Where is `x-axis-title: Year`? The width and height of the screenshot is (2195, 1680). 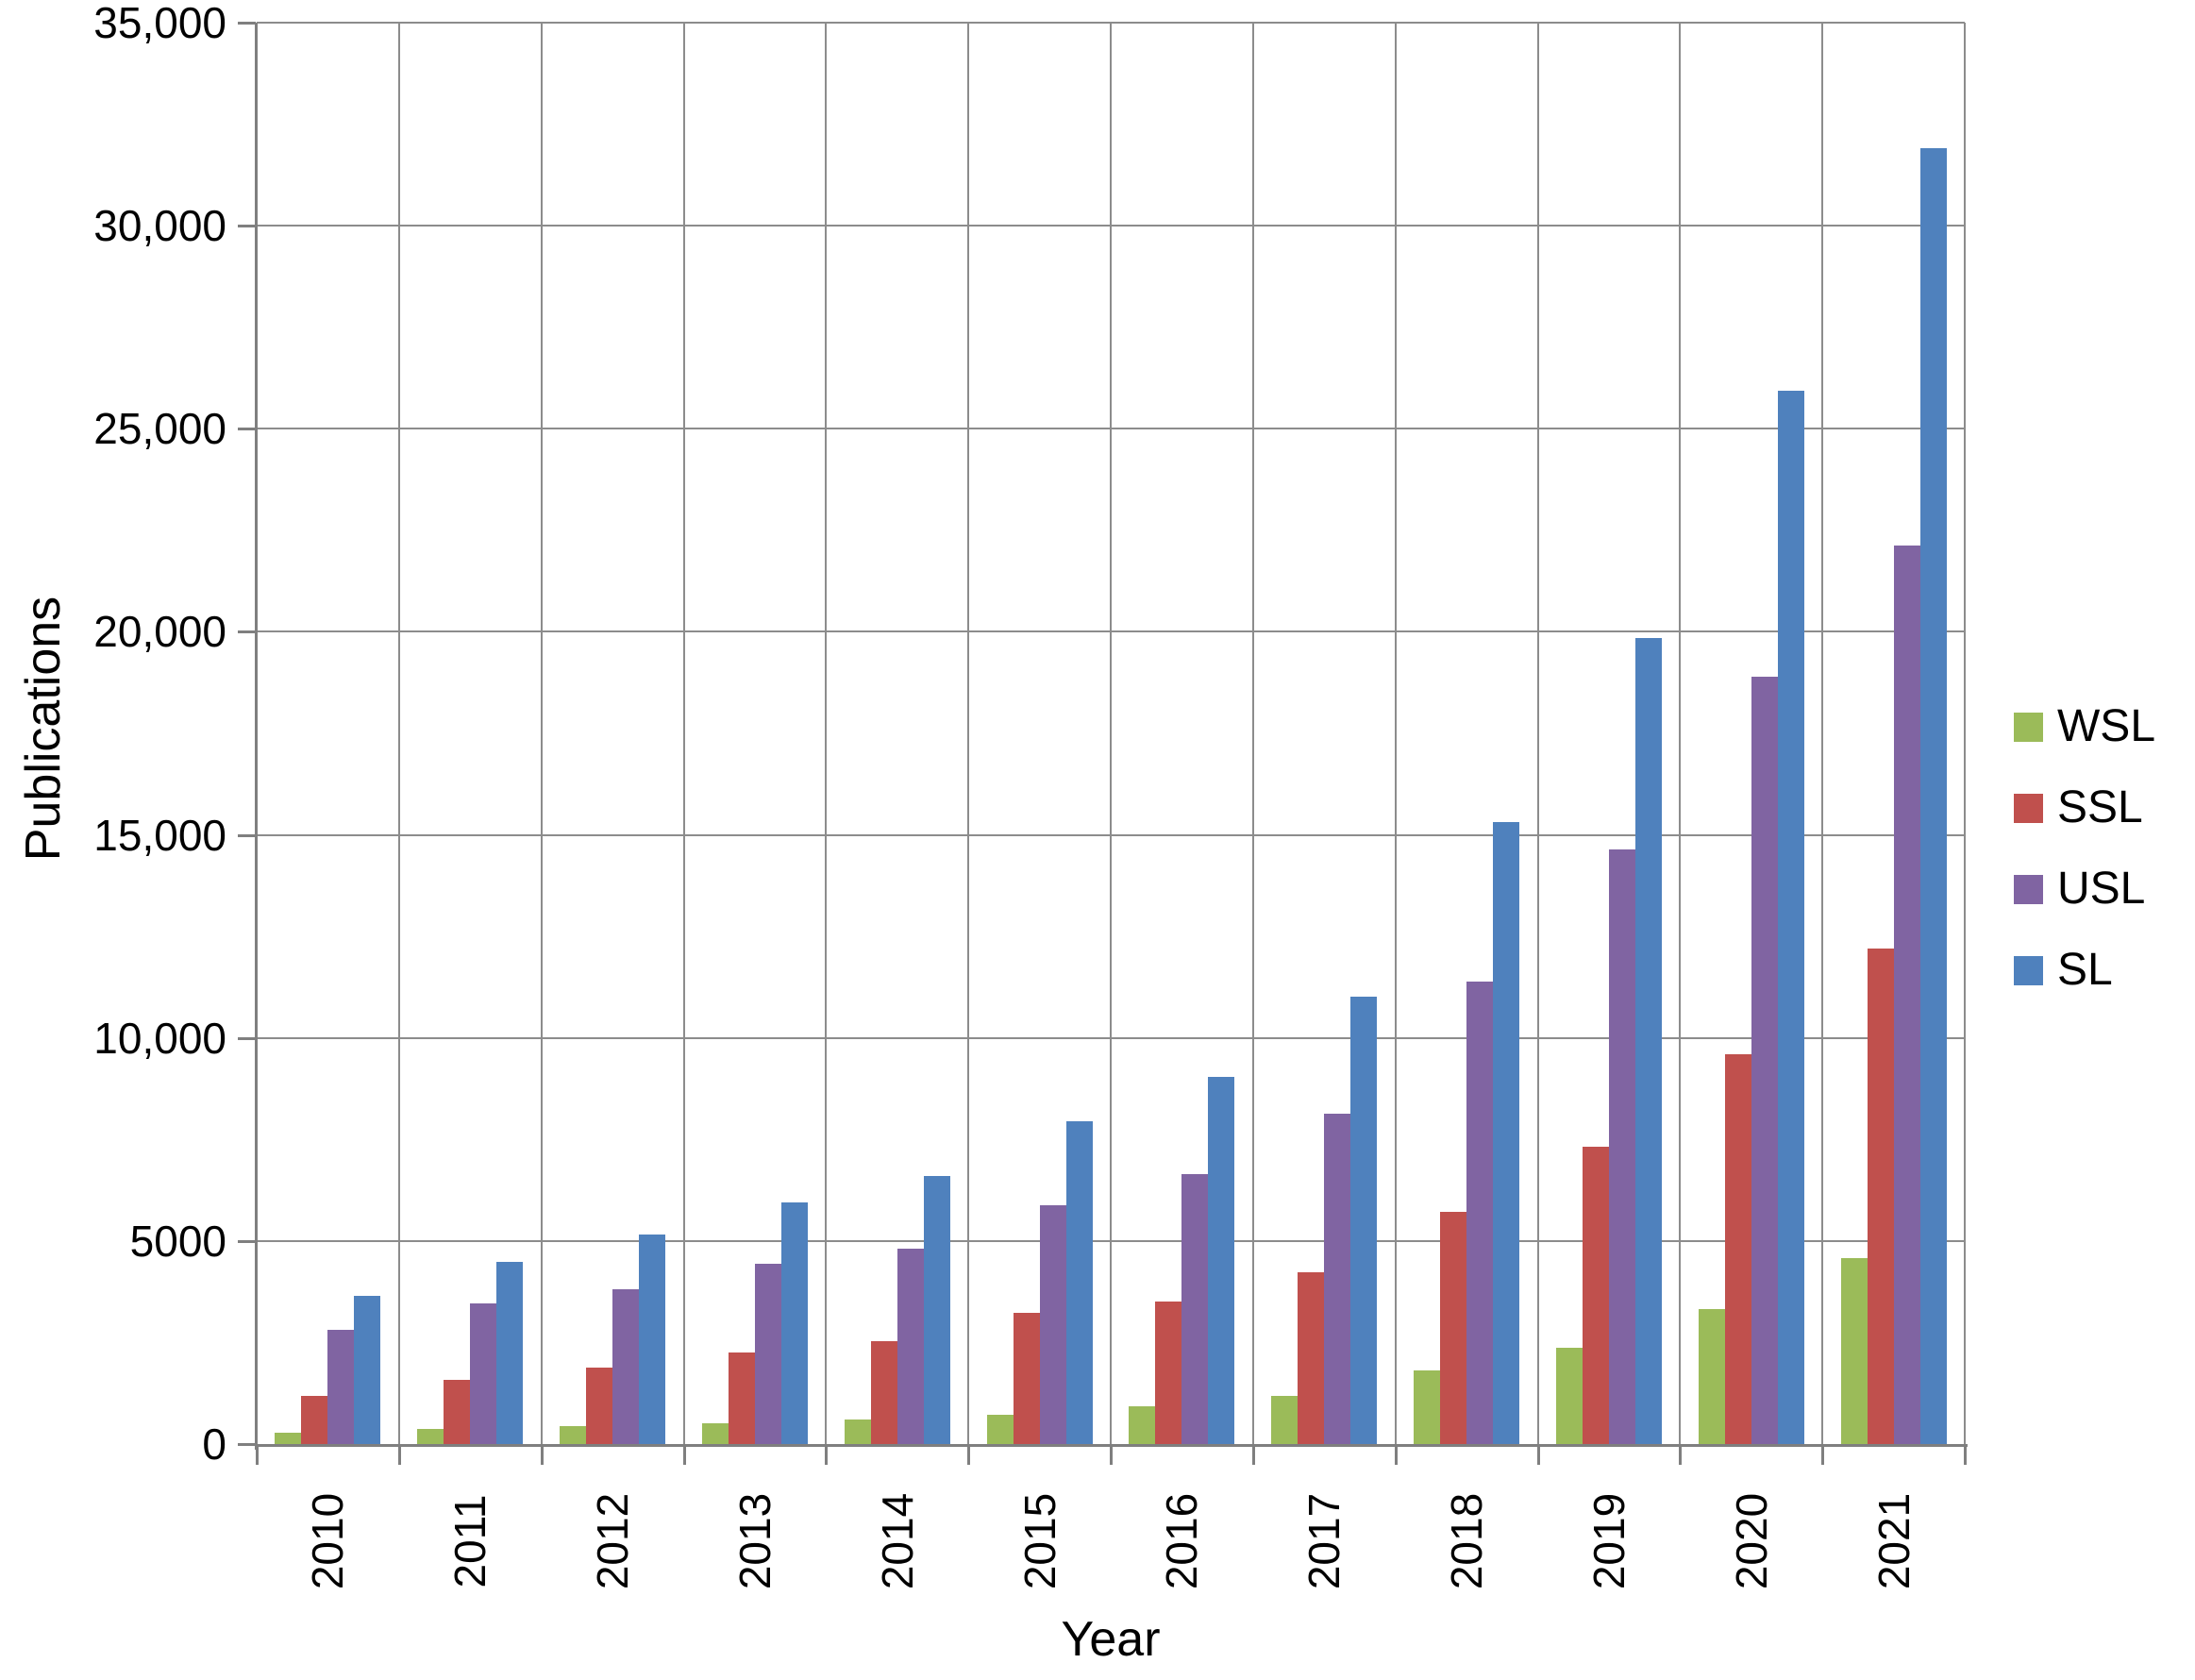
x-axis-title: Year is located at coordinates (1111, 1639).